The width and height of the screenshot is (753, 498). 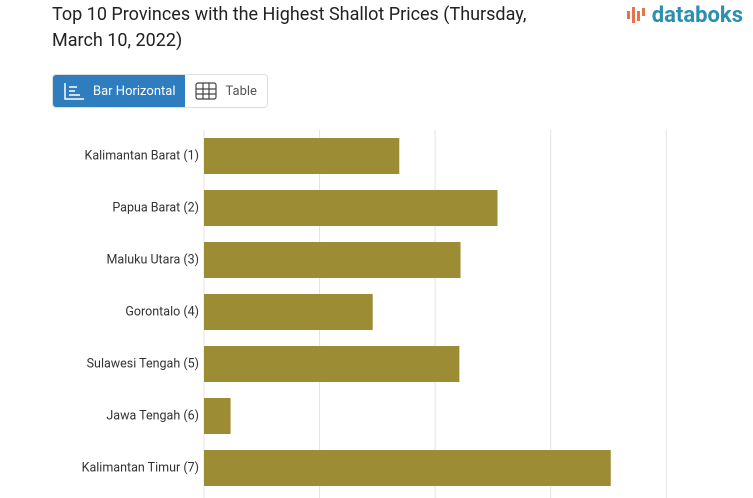 I want to click on logo-icon, so click(x=635, y=14).